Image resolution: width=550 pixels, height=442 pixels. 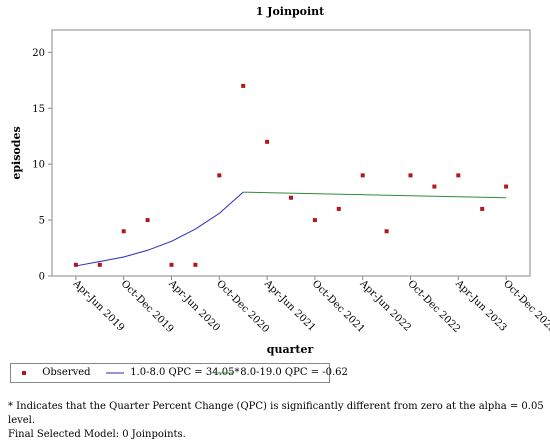 What do you see at coordinates (38, 165) in the screenshot?
I see `y-tick-label: 10` at bounding box center [38, 165].